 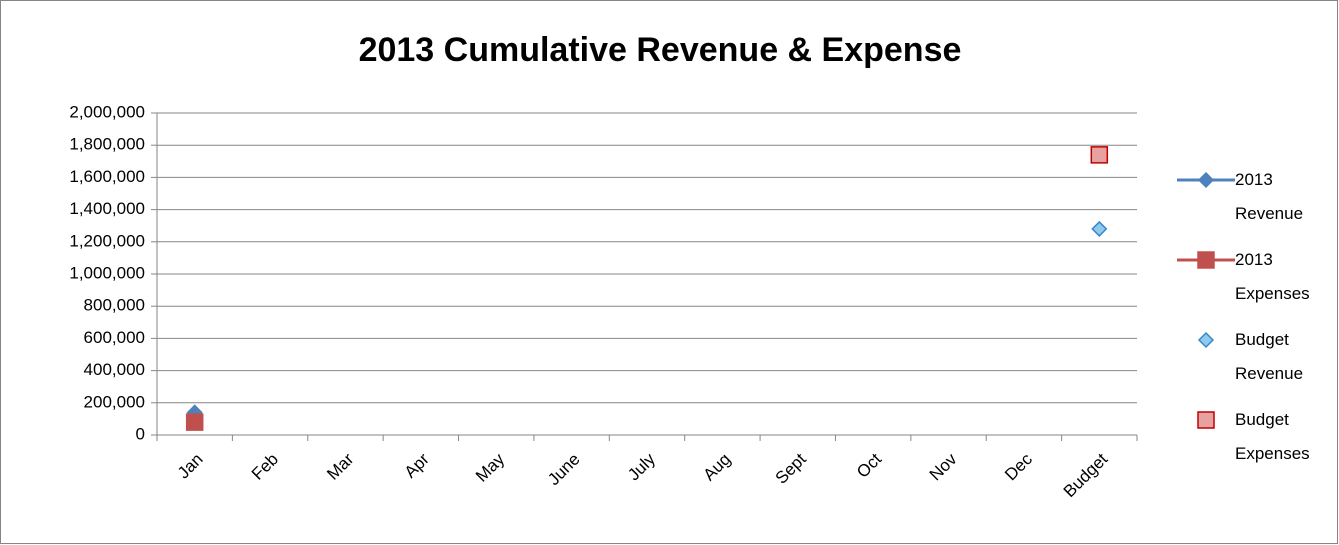 I want to click on y-tick-label: 800,000, so click(x=114, y=305).